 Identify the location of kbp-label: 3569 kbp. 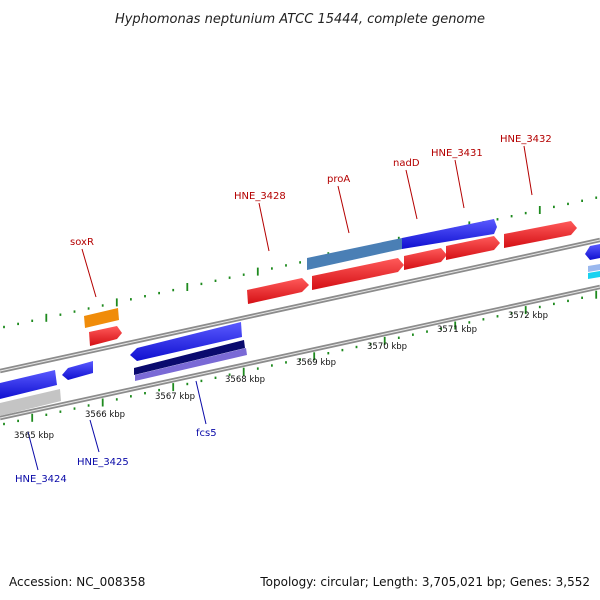
(316, 363).